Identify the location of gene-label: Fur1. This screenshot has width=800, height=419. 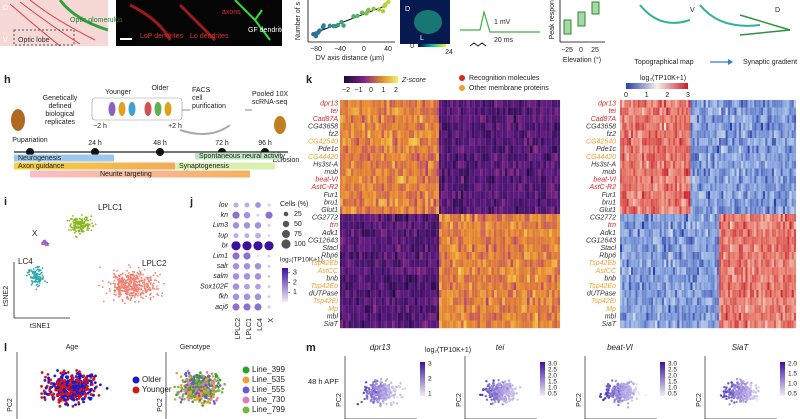
(331, 195).